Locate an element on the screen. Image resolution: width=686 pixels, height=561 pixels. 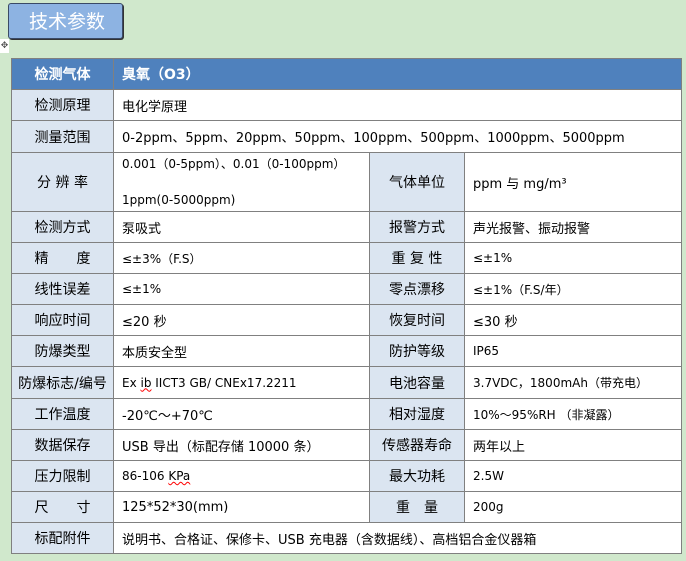
table-row: 响应时间 ≤20 秒 恢复时间 ≤30 秒 is located at coordinates (347, 320).